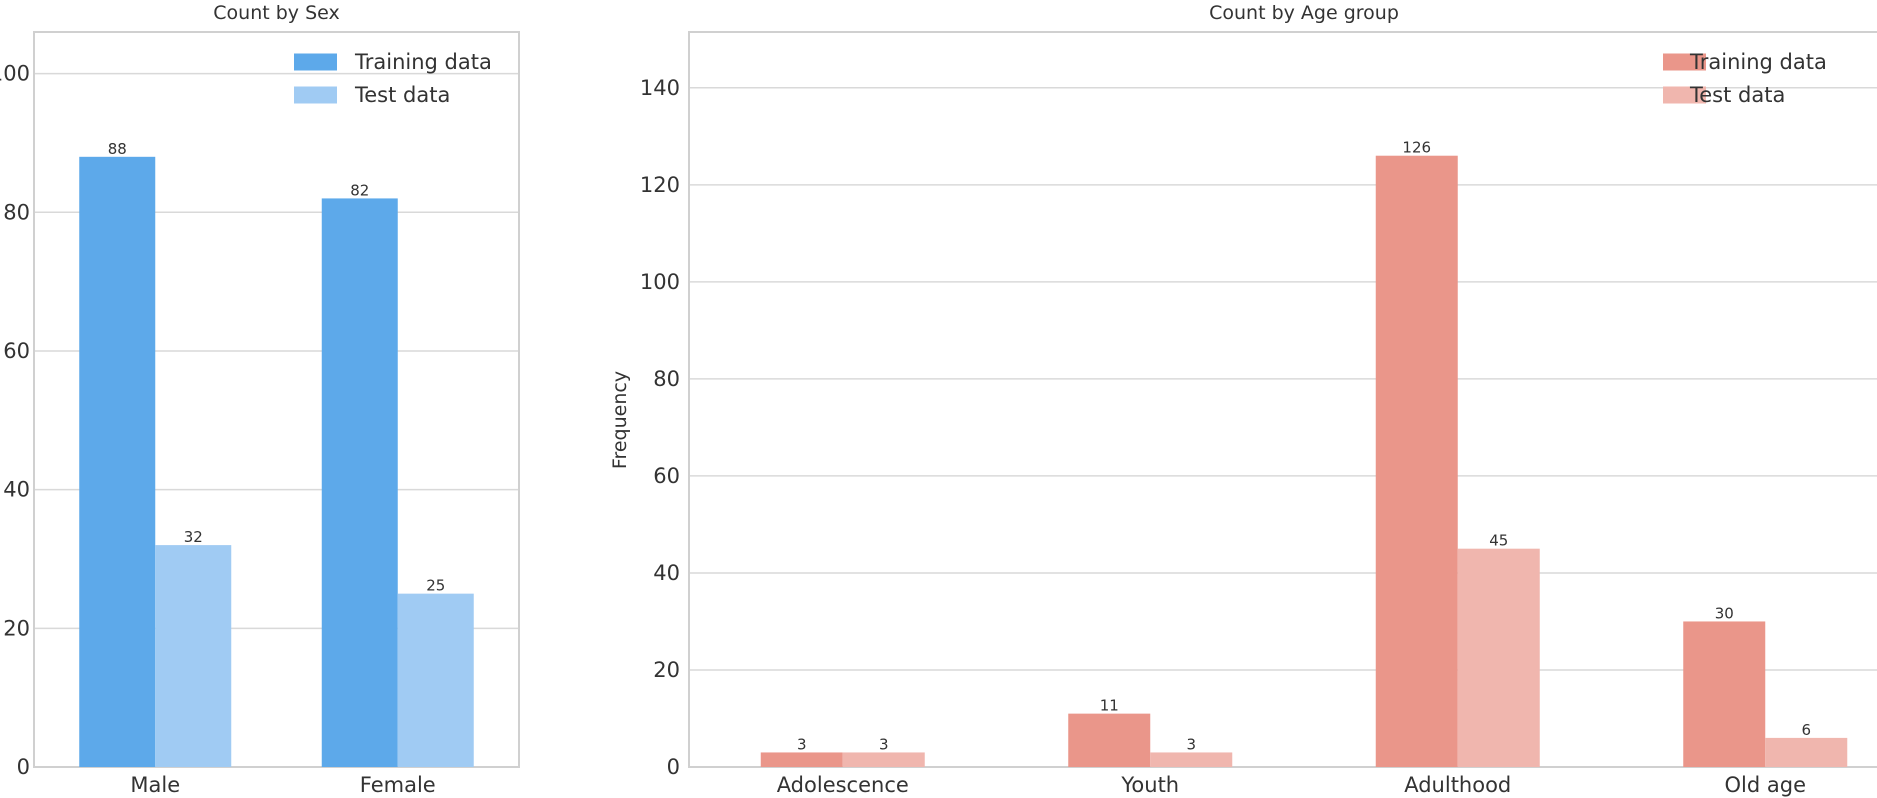 The height and width of the screenshot is (798, 1877). I want to click on bar-data-label: 45, so click(1498, 541).